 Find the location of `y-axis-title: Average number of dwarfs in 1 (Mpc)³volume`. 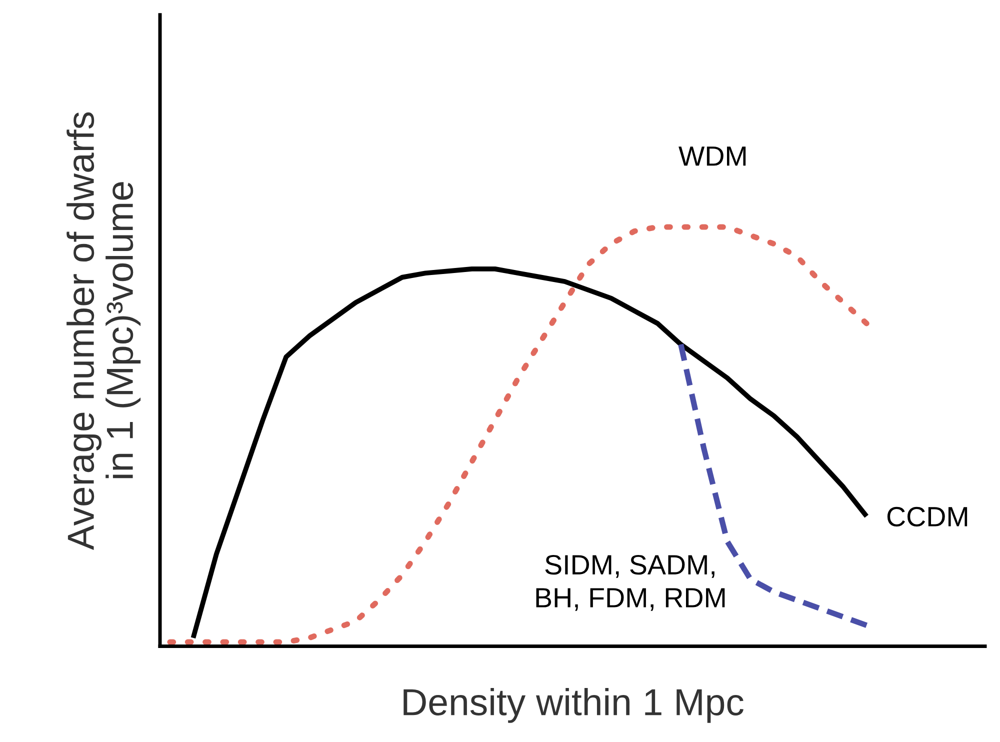

y-axis-title: Average number of dwarfs in 1 (Mpc)³volume is located at coordinates (103, 331).